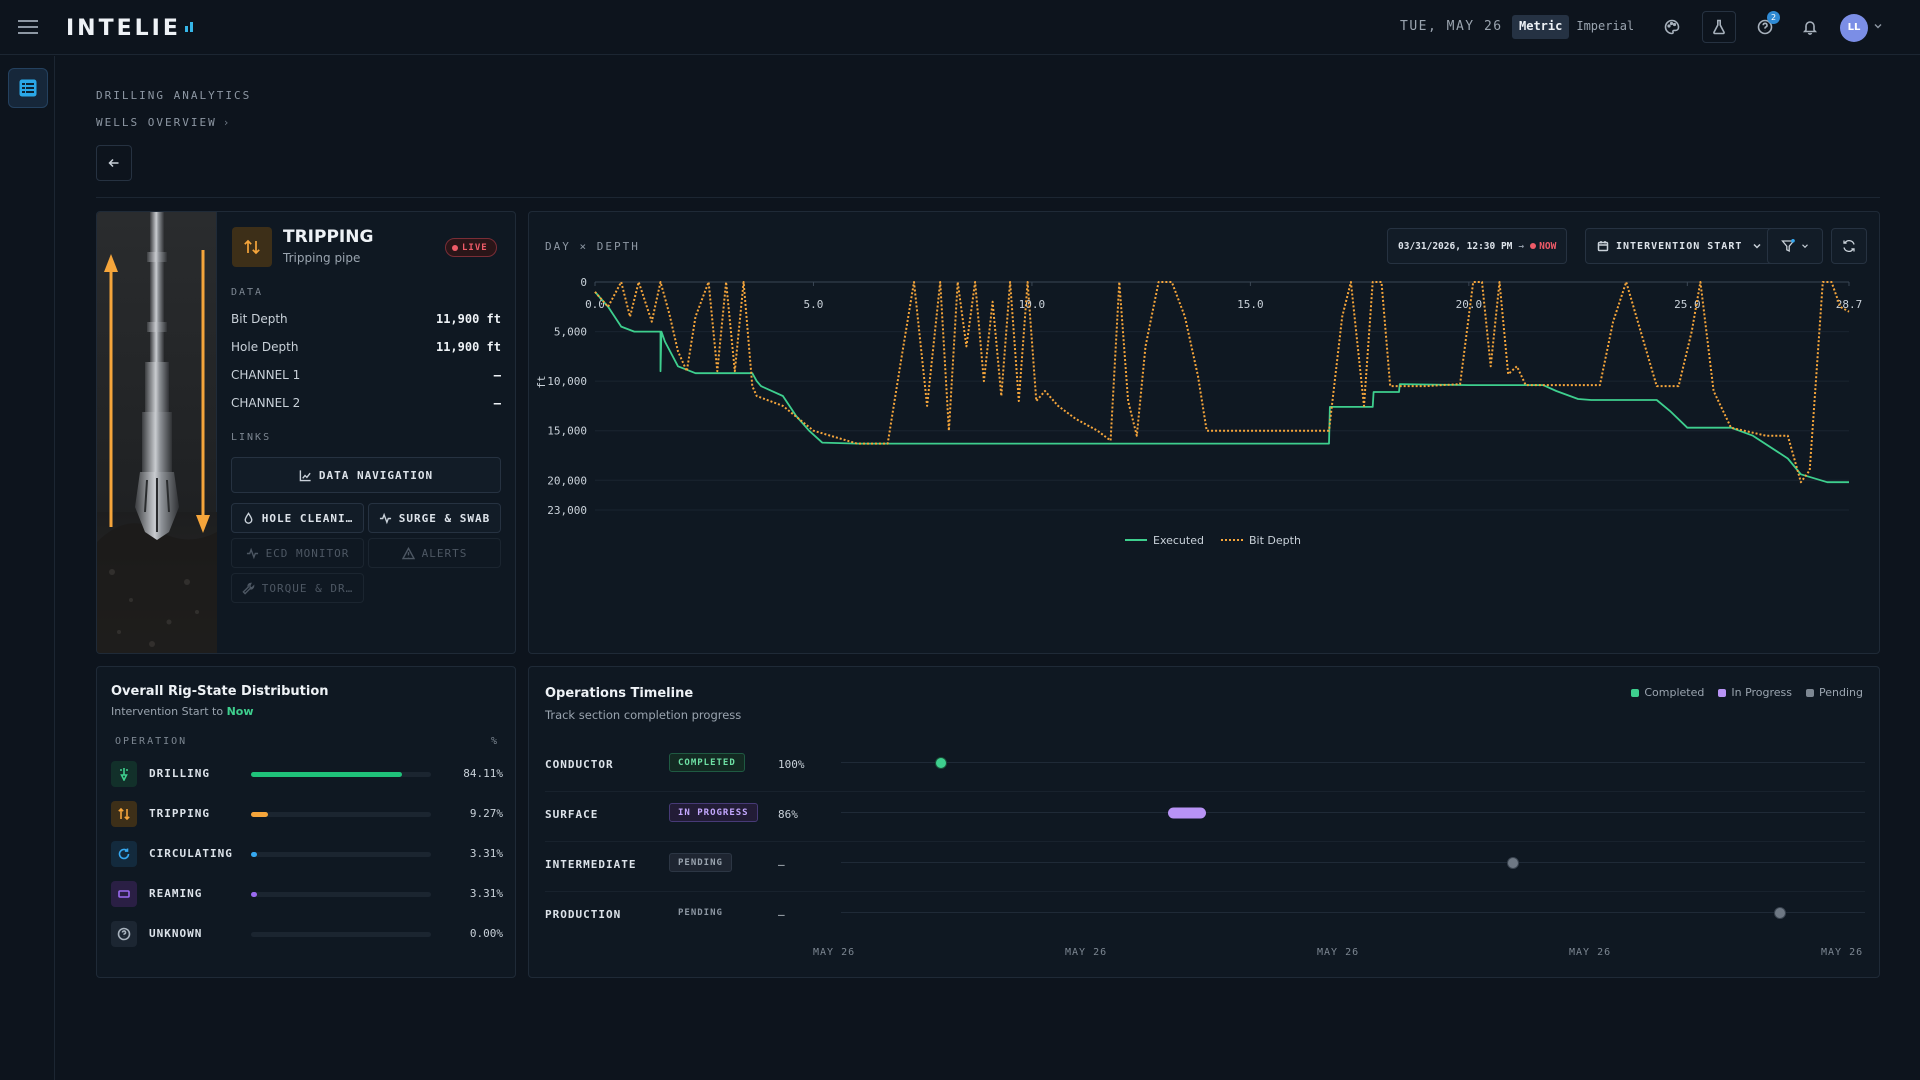  I want to click on logo: INTELIE, so click(129, 28).